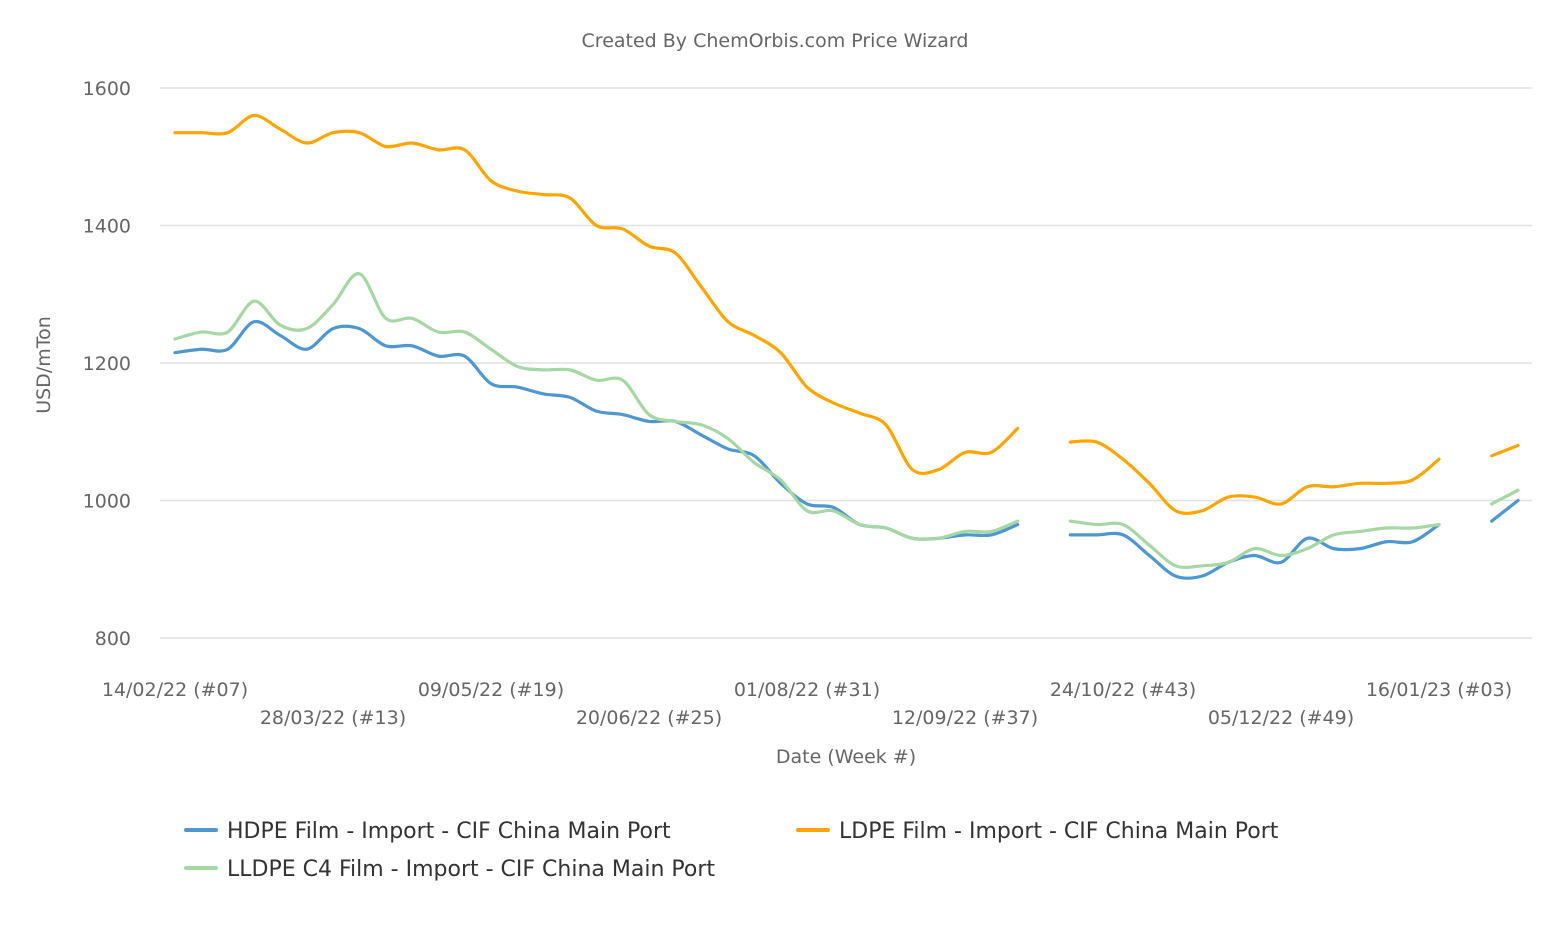  Describe the element at coordinates (649, 718) in the screenshot. I see `x-tick-label: 20/06/22 (#25)` at that location.